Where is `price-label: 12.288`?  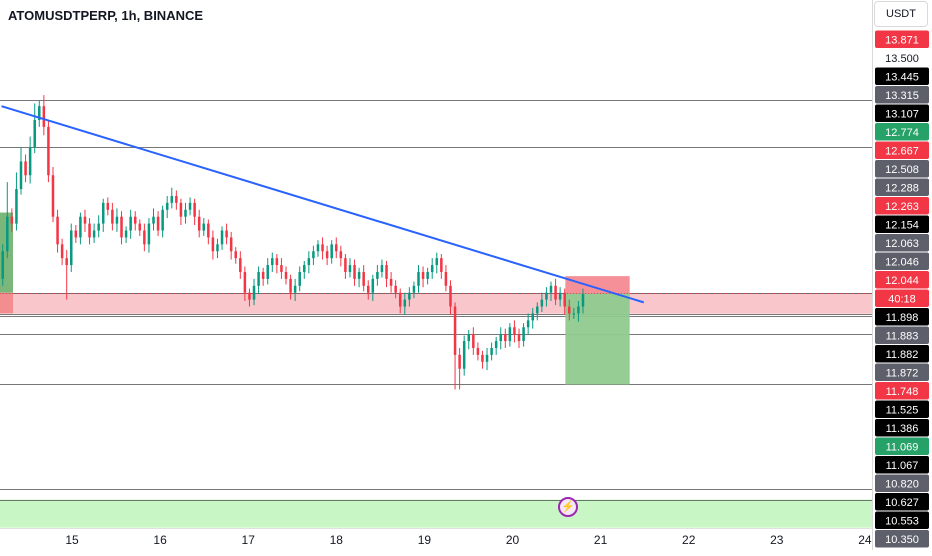 price-label: 12.288 is located at coordinates (902, 188).